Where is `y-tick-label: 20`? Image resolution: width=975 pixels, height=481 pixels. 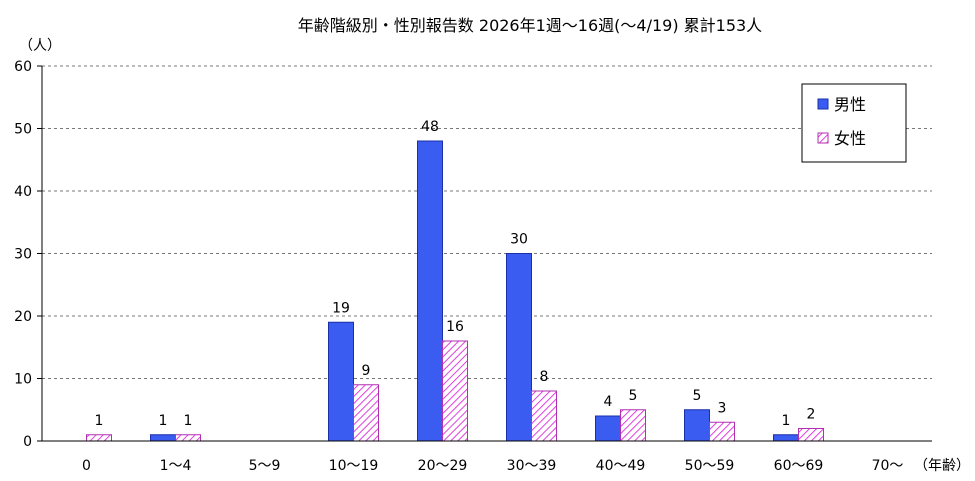 y-tick-label: 20 is located at coordinates (23, 317).